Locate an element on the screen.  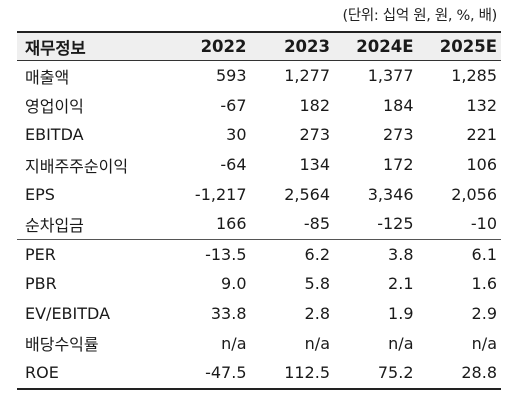
table-cell: -1,217 is located at coordinates (220, 194).